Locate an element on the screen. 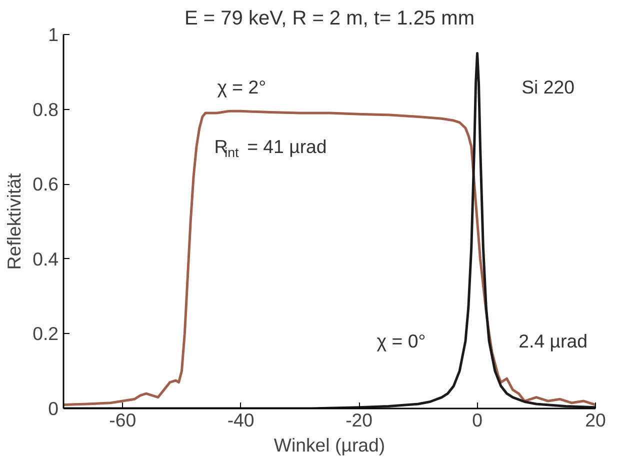 This screenshot has height=461, width=623. x-tick-label: -20 is located at coordinates (359, 420).